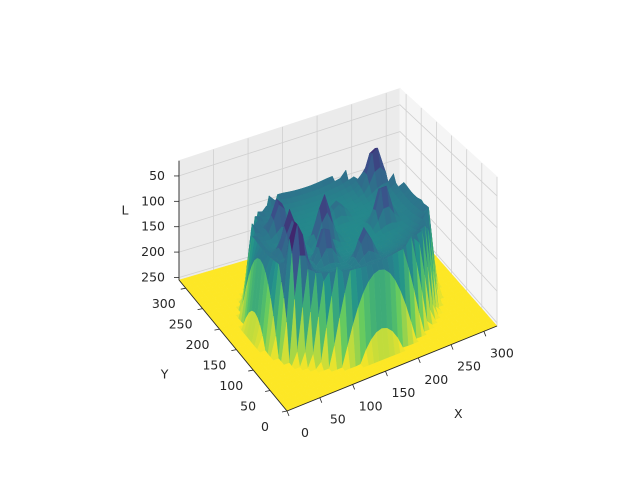 This screenshot has width=640, height=480. I want to click on z-tick-label: 50, so click(157, 175).